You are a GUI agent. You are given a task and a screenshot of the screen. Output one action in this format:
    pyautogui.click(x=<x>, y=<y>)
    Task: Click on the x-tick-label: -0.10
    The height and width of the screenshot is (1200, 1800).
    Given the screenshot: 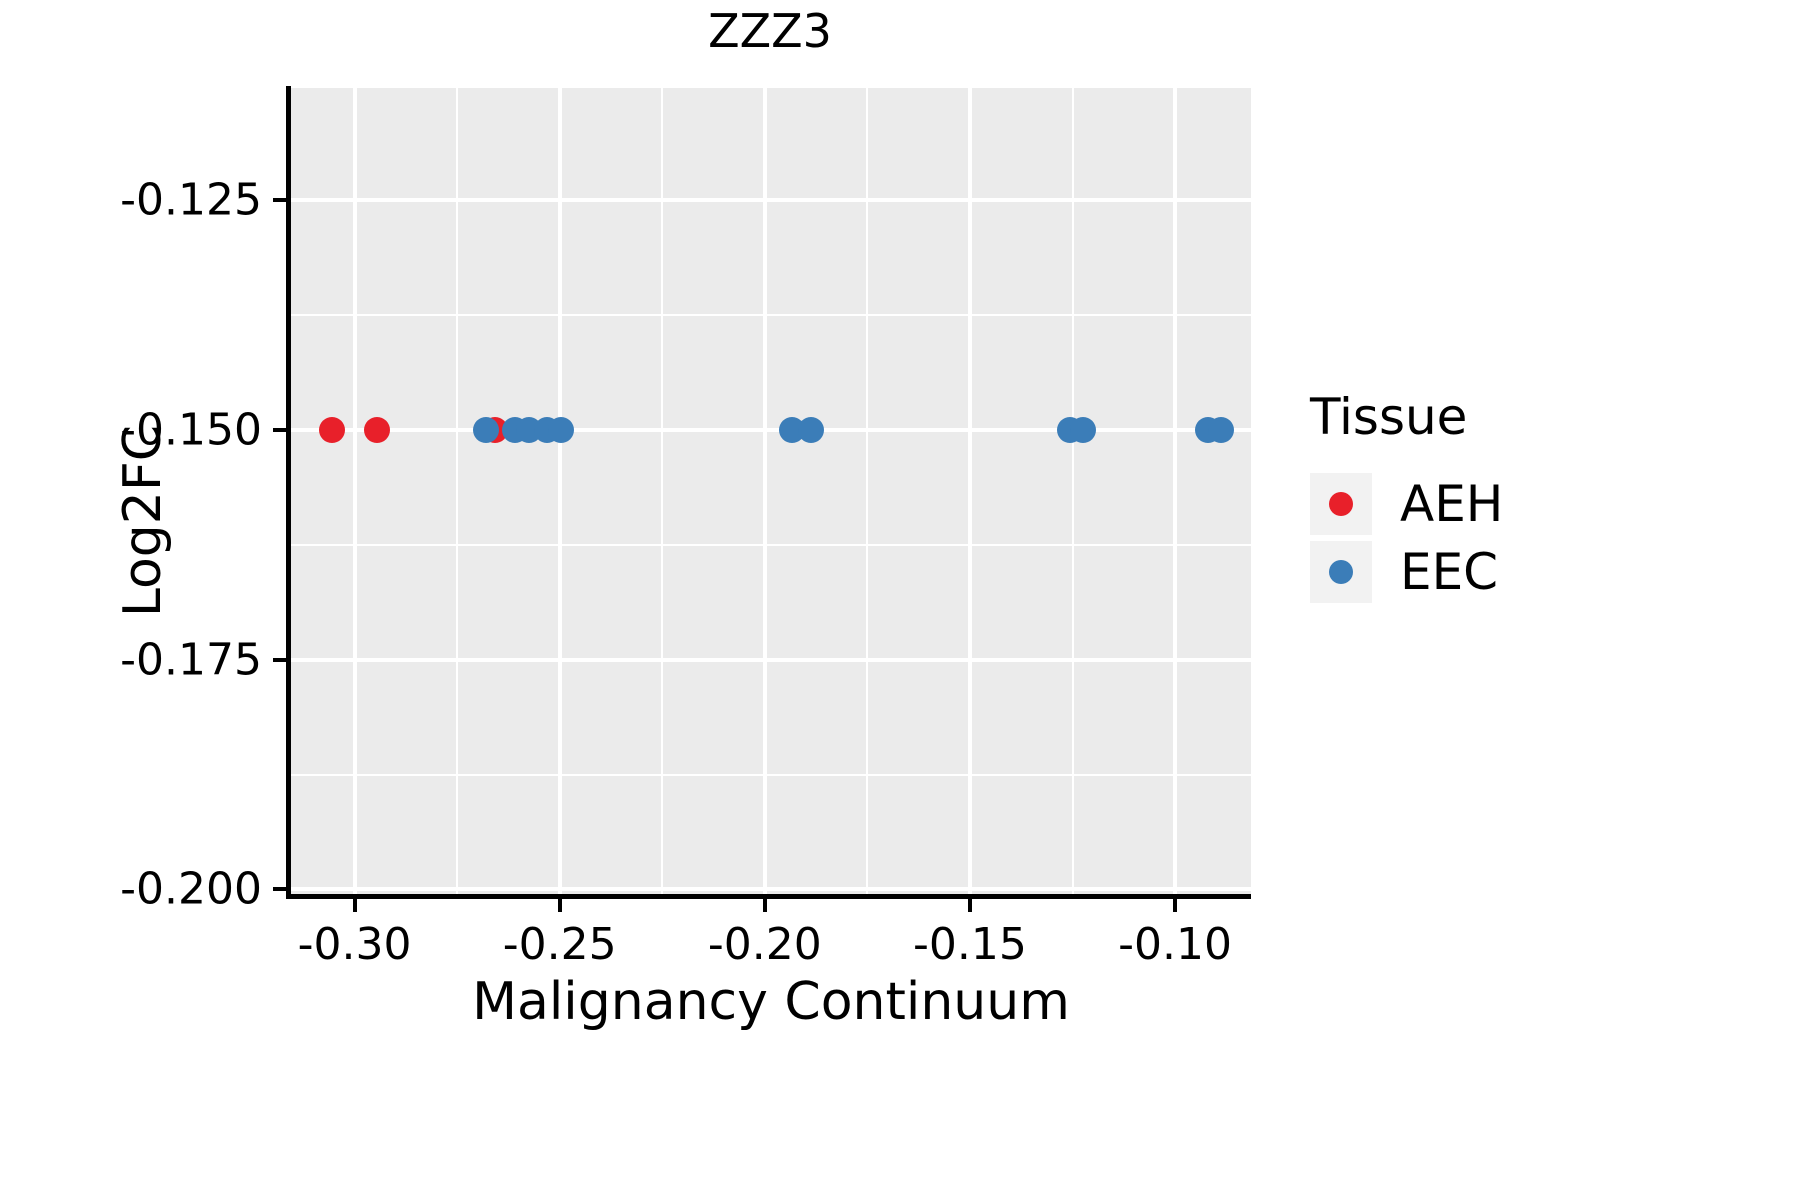 What is the action you would take?
    pyautogui.click(x=1175, y=944)
    